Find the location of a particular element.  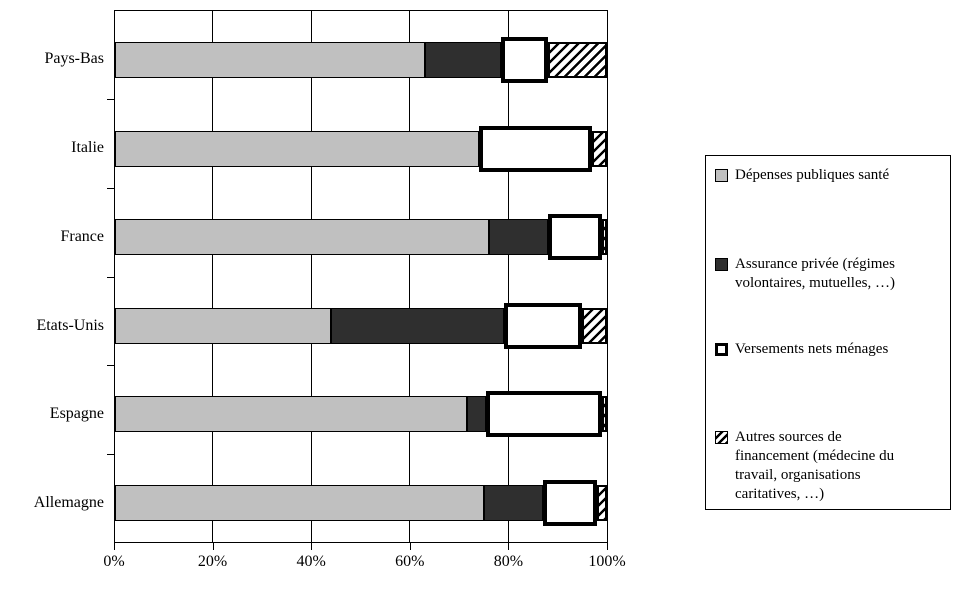

legend-label-line: Autres sources de is located at coordinates (788, 437).